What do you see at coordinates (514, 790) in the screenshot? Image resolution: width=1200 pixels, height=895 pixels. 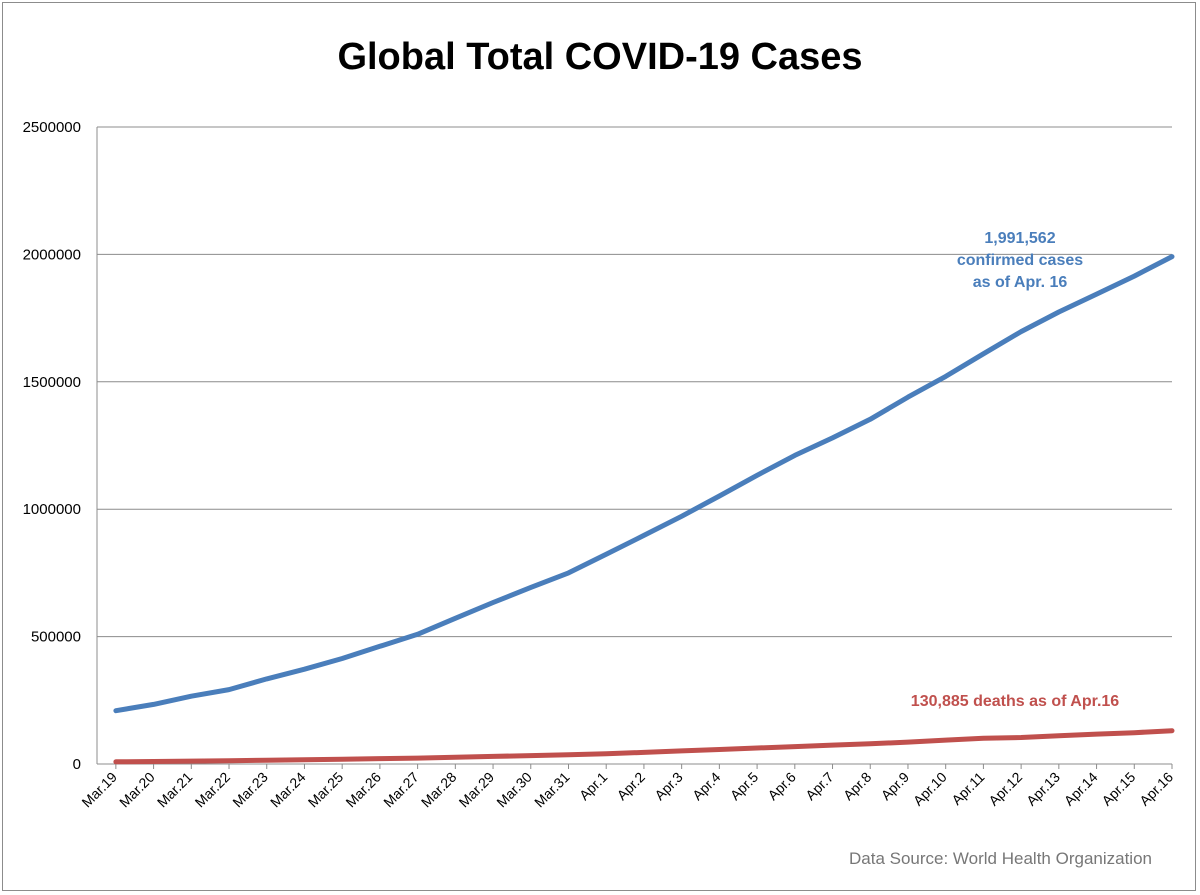 I see `x-tick-label: Mar.30` at bounding box center [514, 790].